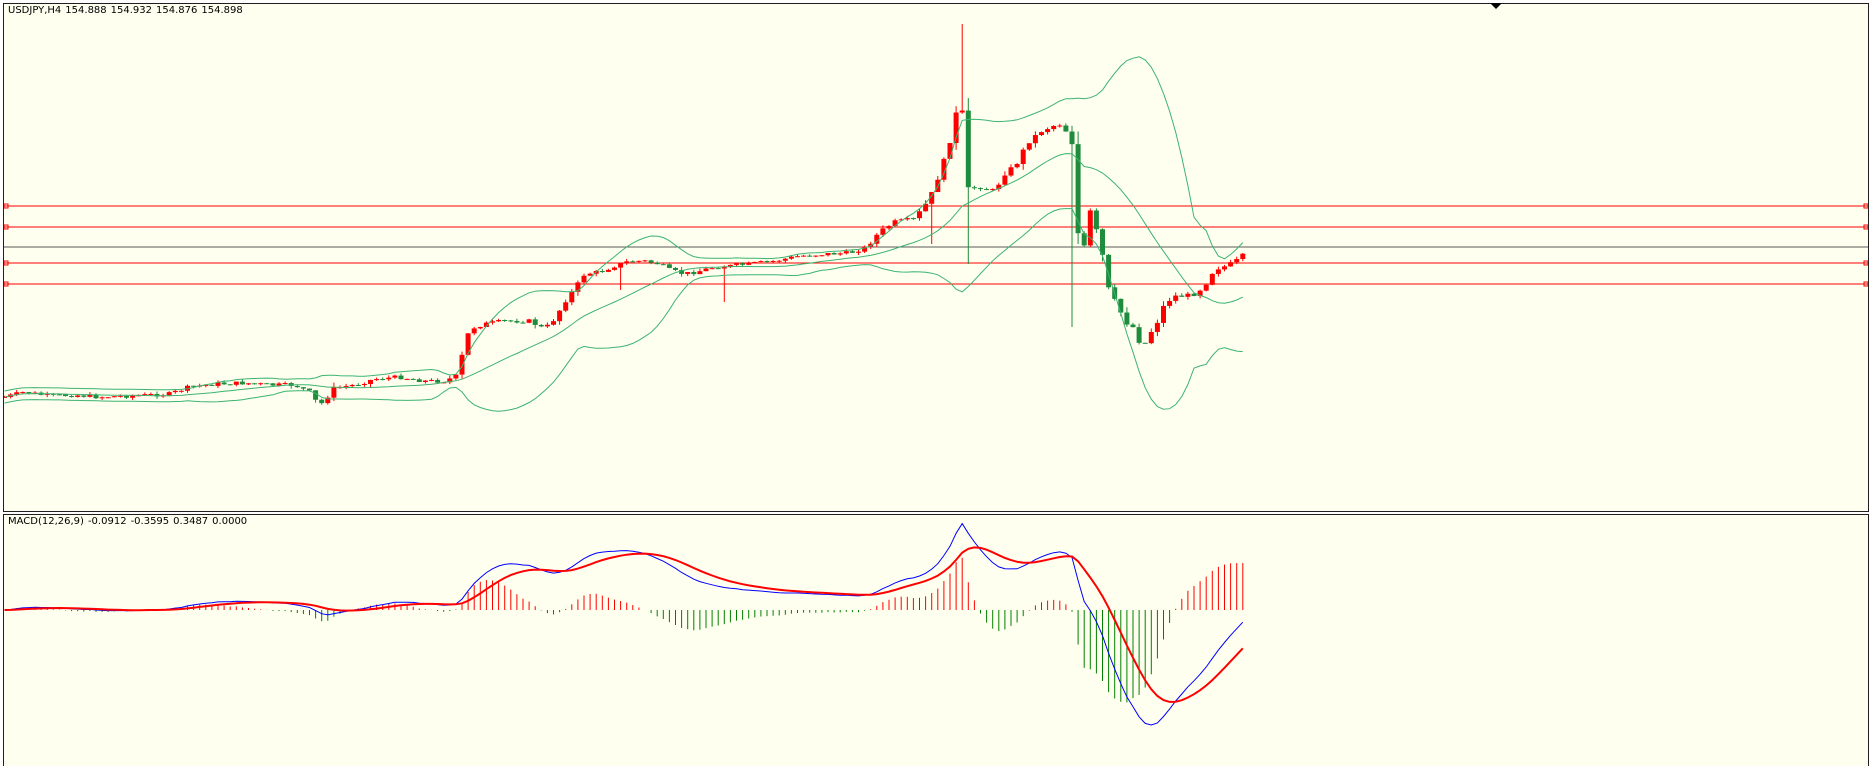 Image resolution: width=1872 pixels, height=766 pixels. Describe the element at coordinates (150, 521) in the screenshot. I see `macd-value-2: -0.3595` at that location.